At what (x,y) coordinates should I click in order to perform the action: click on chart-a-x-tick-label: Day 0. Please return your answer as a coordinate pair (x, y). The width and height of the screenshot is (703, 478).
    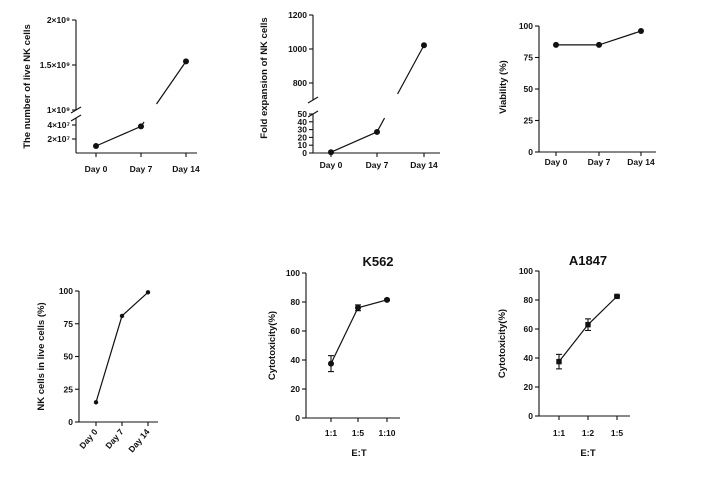
    Looking at the image, I should click on (96, 169).